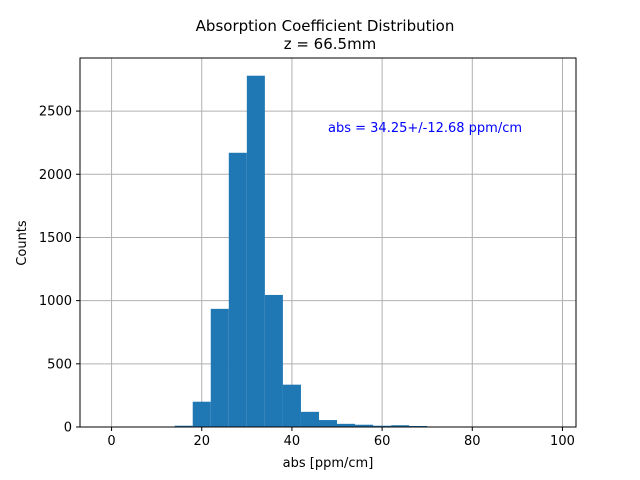 This screenshot has height=480, width=640. What do you see at coordinates (472, 441) in the screenshot?
I see `x-tick-label: 80` at bounding box center [472, 441].